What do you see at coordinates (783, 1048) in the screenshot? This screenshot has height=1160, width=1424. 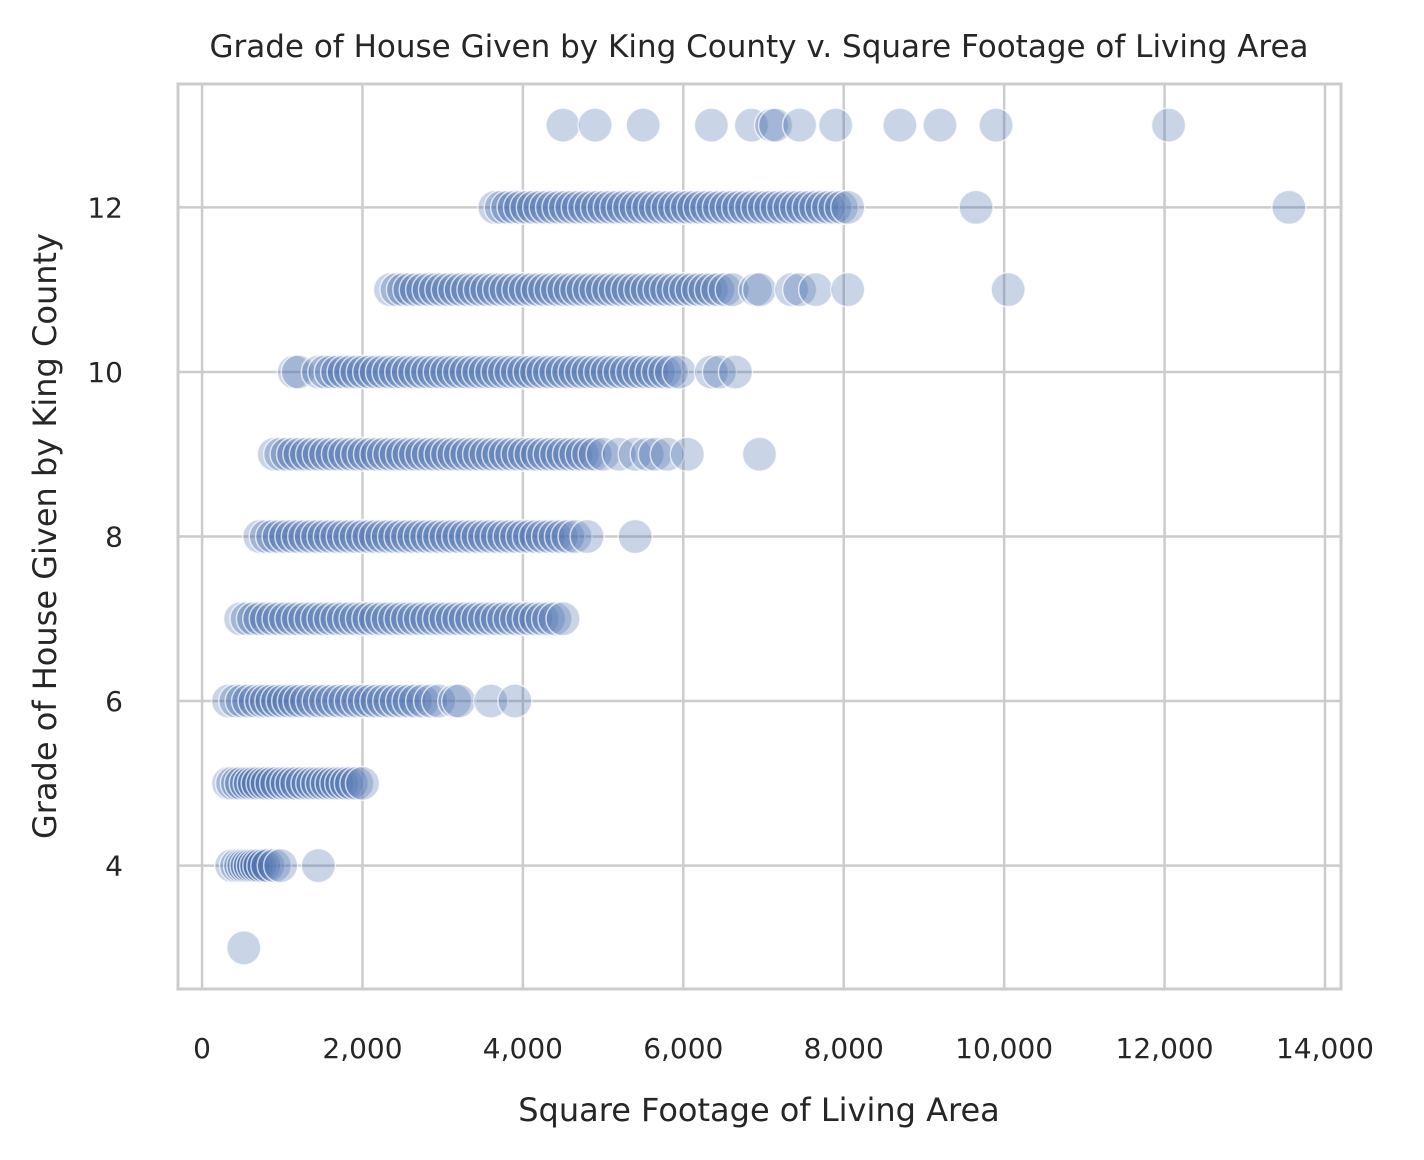 I see `x-tick-labels: 0 2,000 4,000 6,000 8,000 10,000 12,000 14,000` at bounding box center [783, 1048].